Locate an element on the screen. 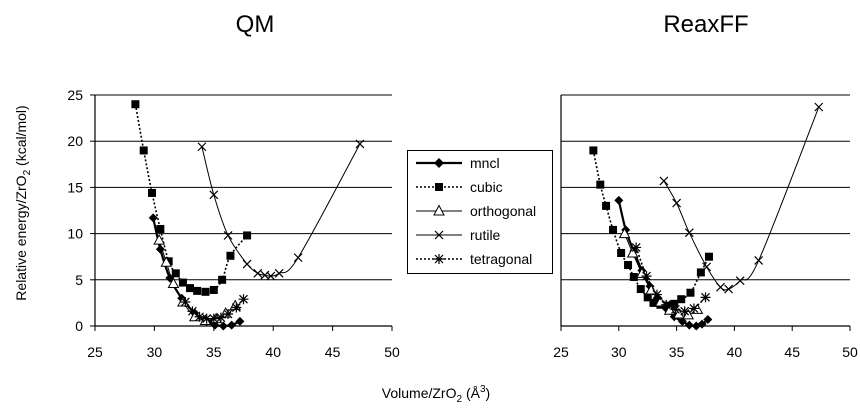  qm-x-tick-label: 25 is located at coordinates (95, 352).